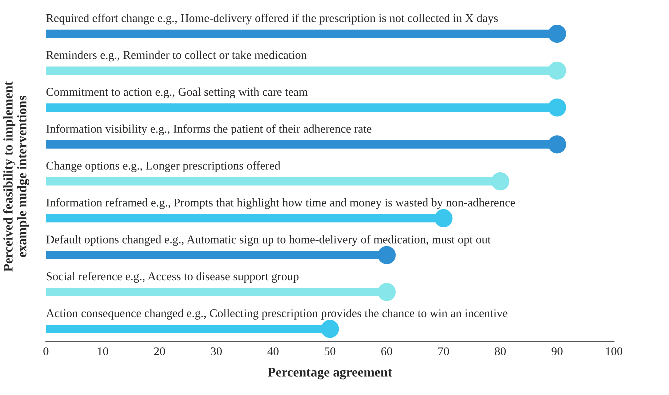 The image size is (669, 395). What do you see at coordinates (273, 352) in the screenshot?
I see `x-tick-label: 40` at bounding box center [273, 352].